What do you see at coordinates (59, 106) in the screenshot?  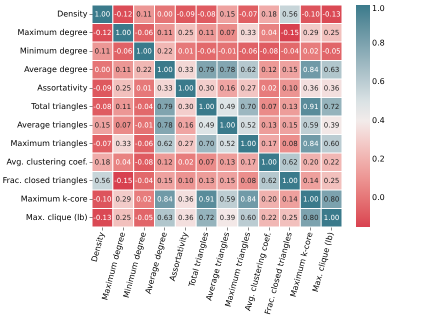 I see `y-tick-label: Total triangles` at bounding box center [59, 106].